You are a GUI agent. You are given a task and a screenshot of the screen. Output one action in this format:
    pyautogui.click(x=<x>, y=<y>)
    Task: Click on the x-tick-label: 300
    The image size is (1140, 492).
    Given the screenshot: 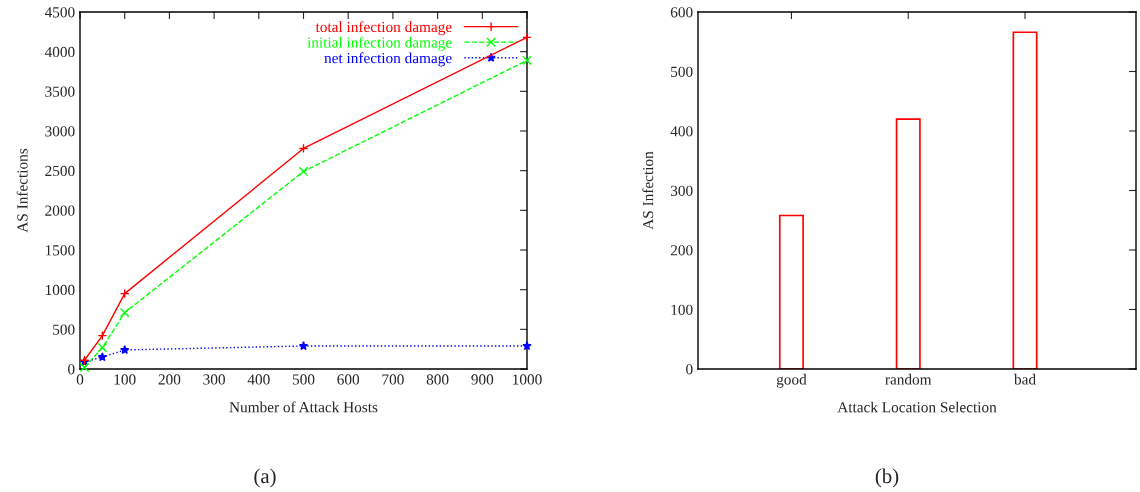 What is the action you would take?
    pyautogui.click(x=214, y=379)
    